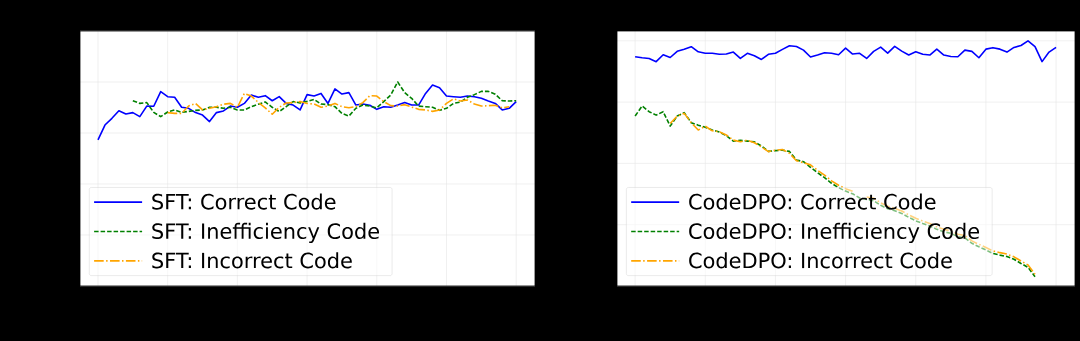  What do you see at coordinates (252, 260) in the screenshot?
I see `legend-label: SFT: Incorrect Code` at bounding box center [252, 260].